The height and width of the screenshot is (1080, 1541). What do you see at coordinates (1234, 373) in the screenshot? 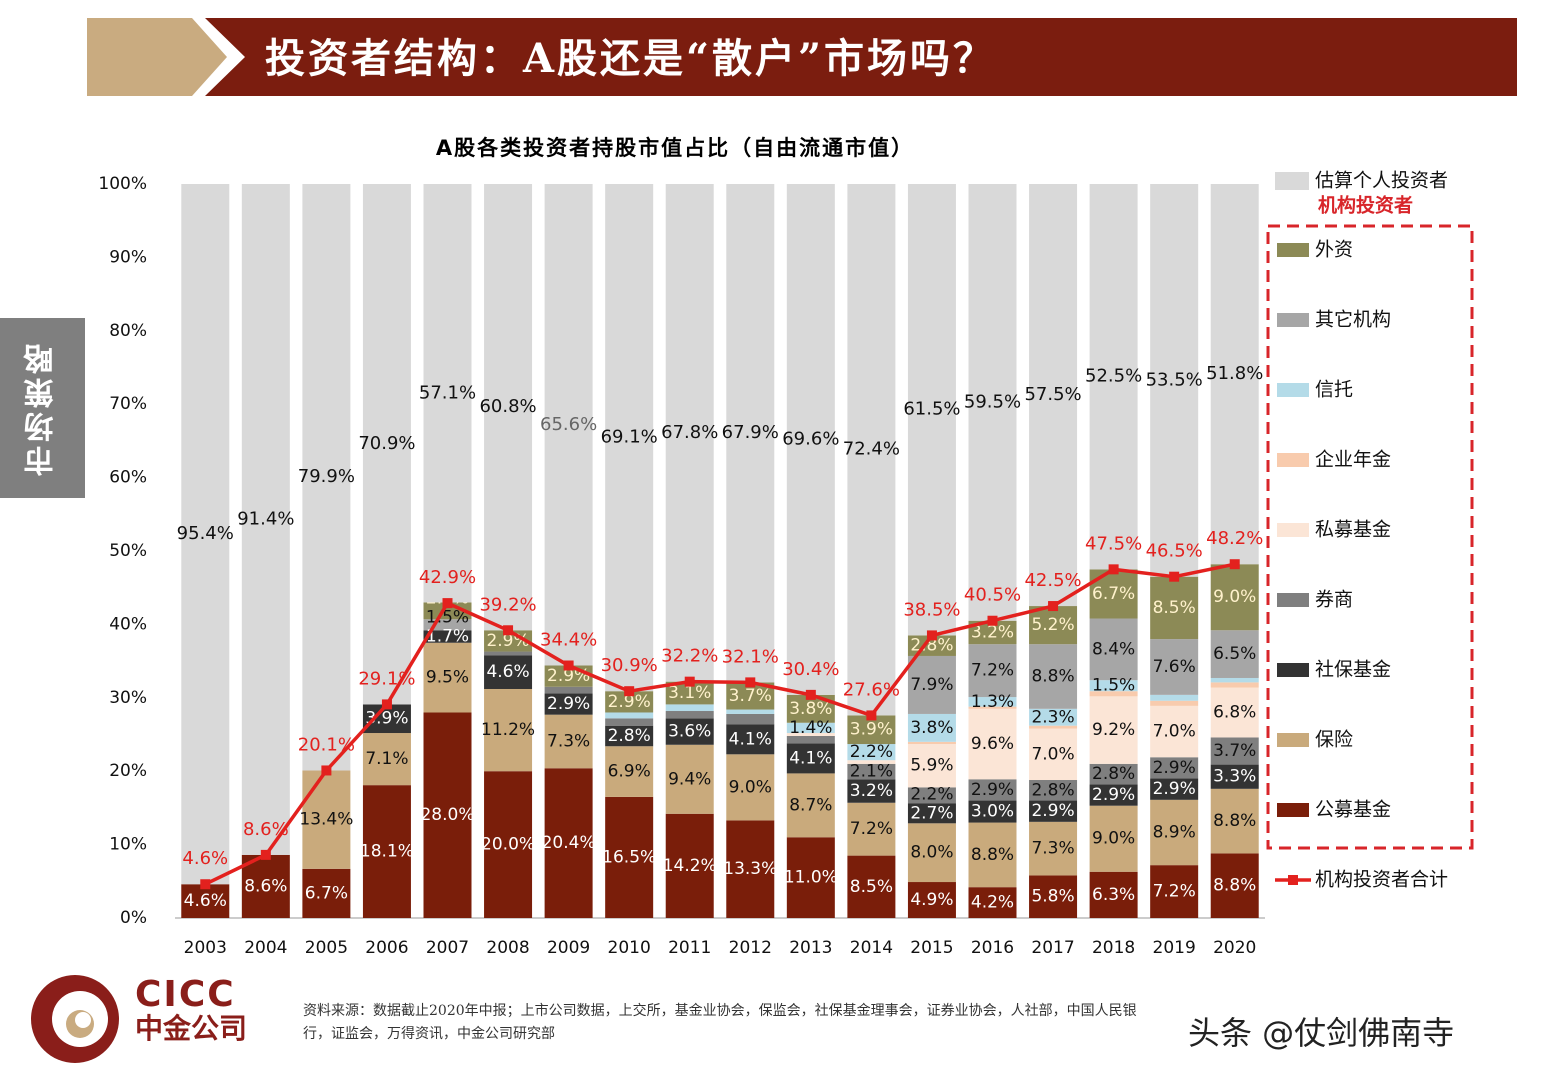
I see `individual-label: 51.8%` at bounding box center [1234, 373].